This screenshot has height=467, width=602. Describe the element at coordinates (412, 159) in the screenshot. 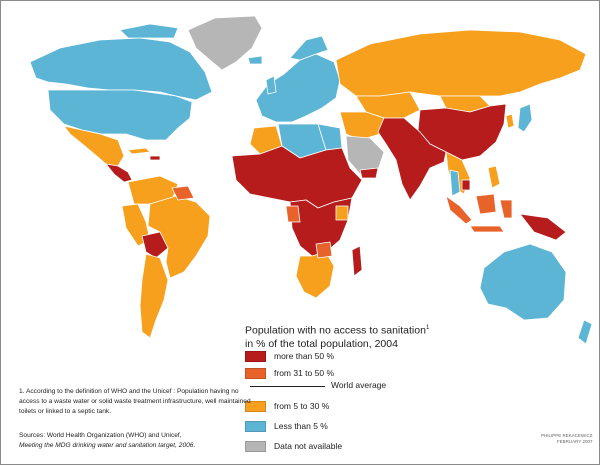

I see `region-india` at that location.